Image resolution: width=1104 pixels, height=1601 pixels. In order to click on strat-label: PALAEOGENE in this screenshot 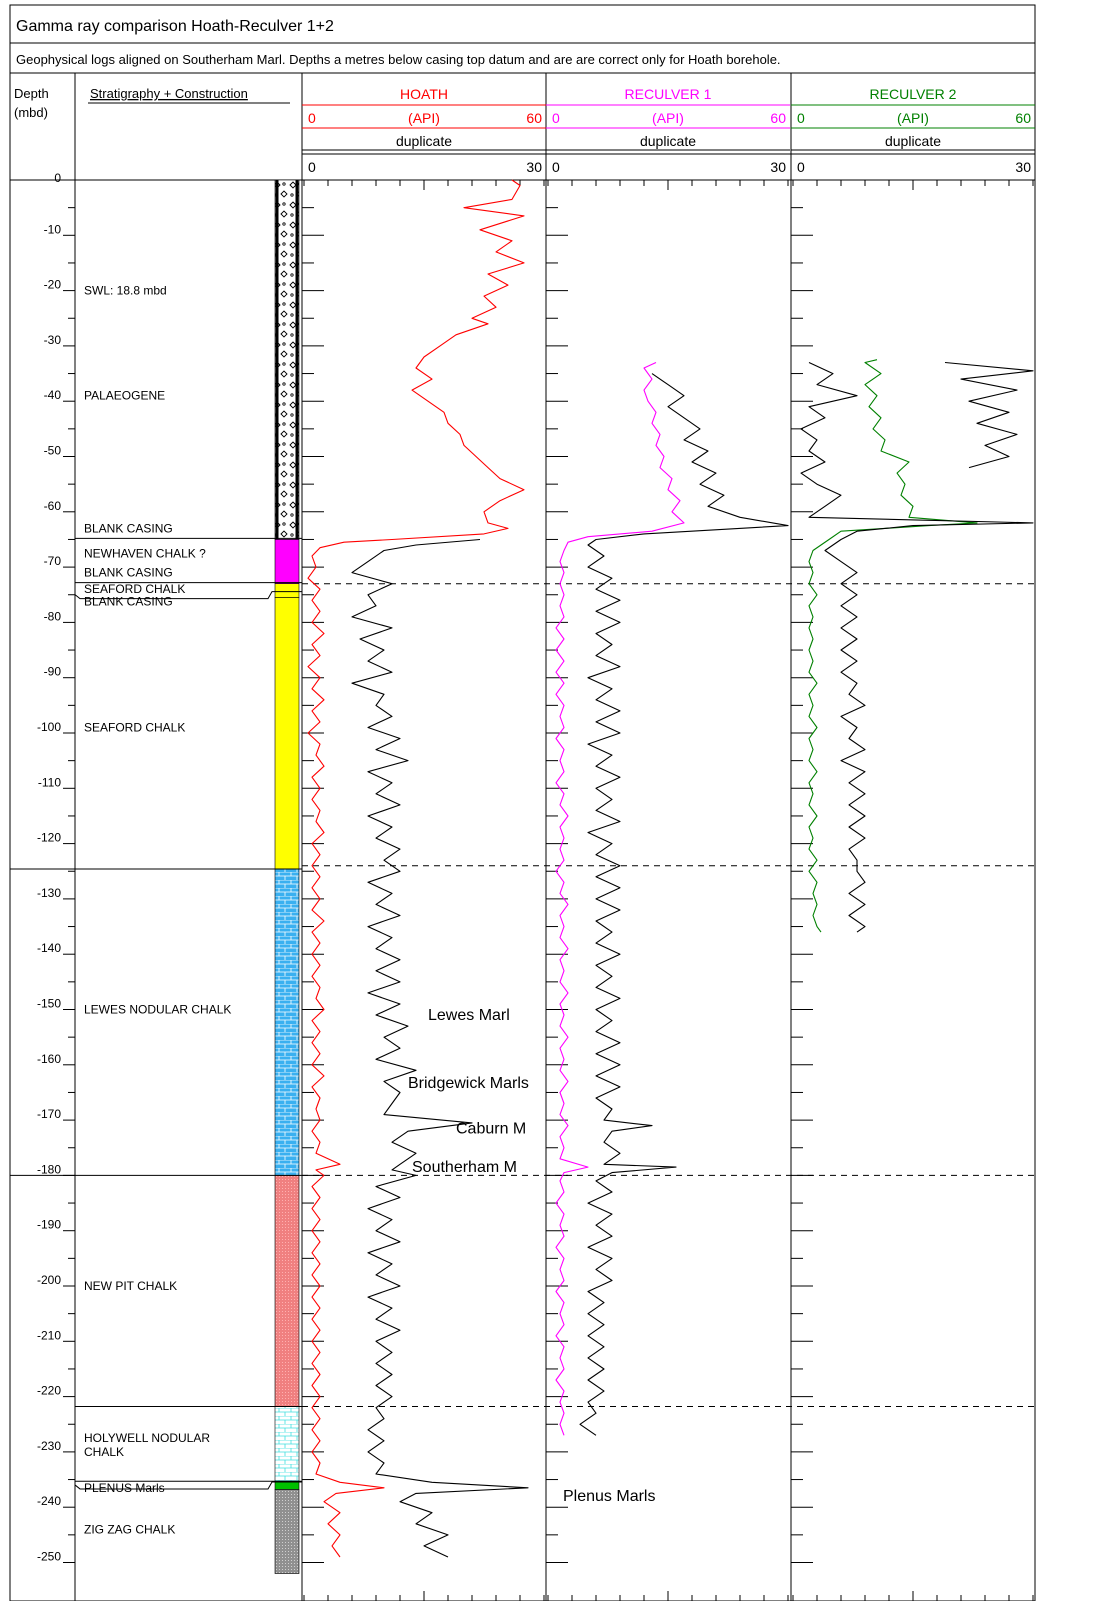, I will do `click(124, 396)`.